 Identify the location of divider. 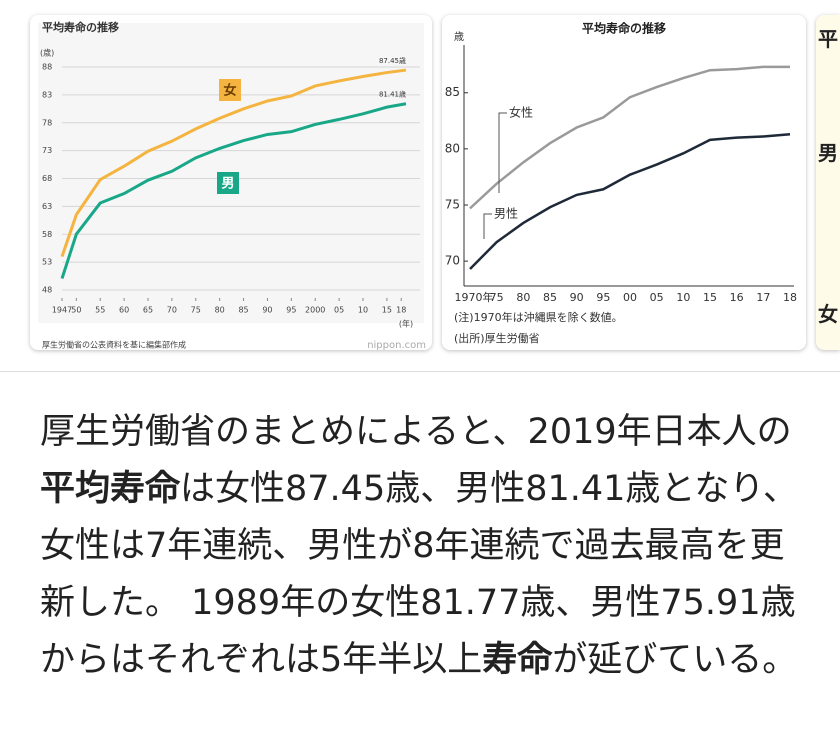
(420, 371).